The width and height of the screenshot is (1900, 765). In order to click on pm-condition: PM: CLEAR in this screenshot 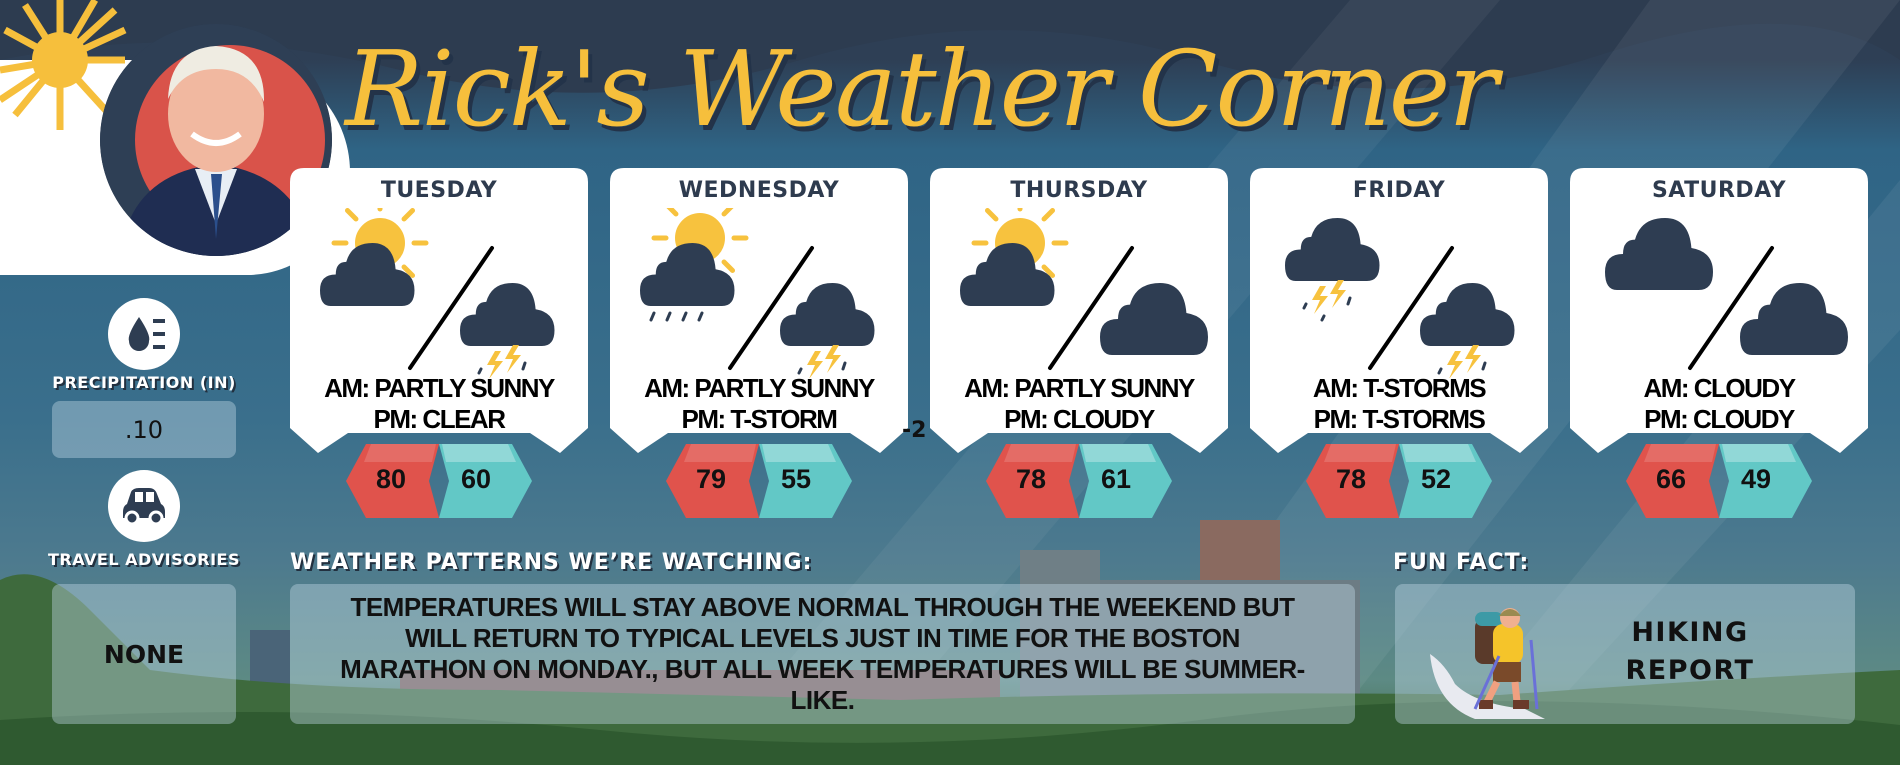, I will do `click(439, 419)`.